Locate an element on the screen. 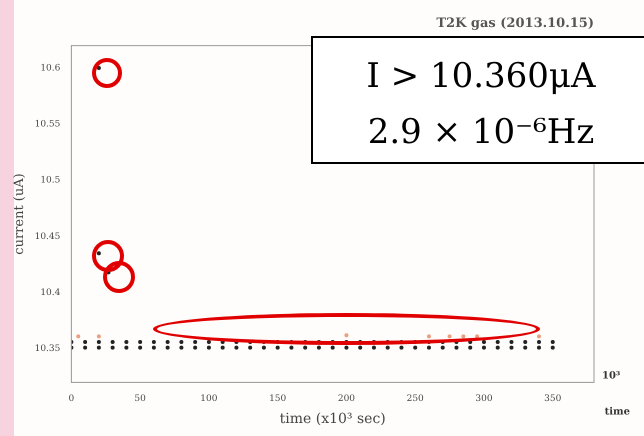 The width and height of the screenshot is (644, 436). y-tick-label: 10.5 is located at coordinates (50, 181).